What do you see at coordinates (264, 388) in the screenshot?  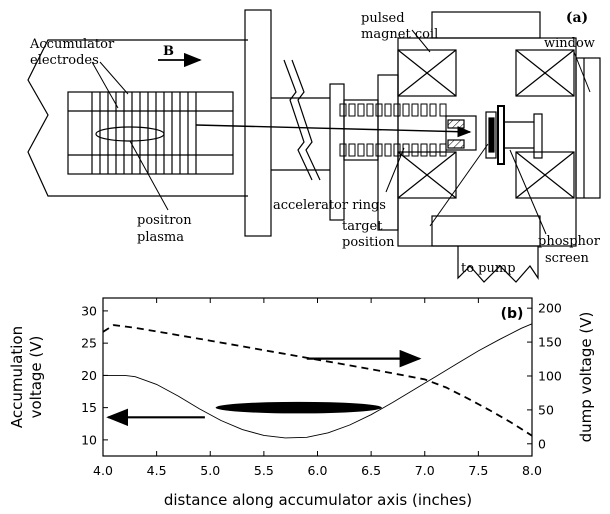 I see `annotation-layer` at bounding box center [264, 388].